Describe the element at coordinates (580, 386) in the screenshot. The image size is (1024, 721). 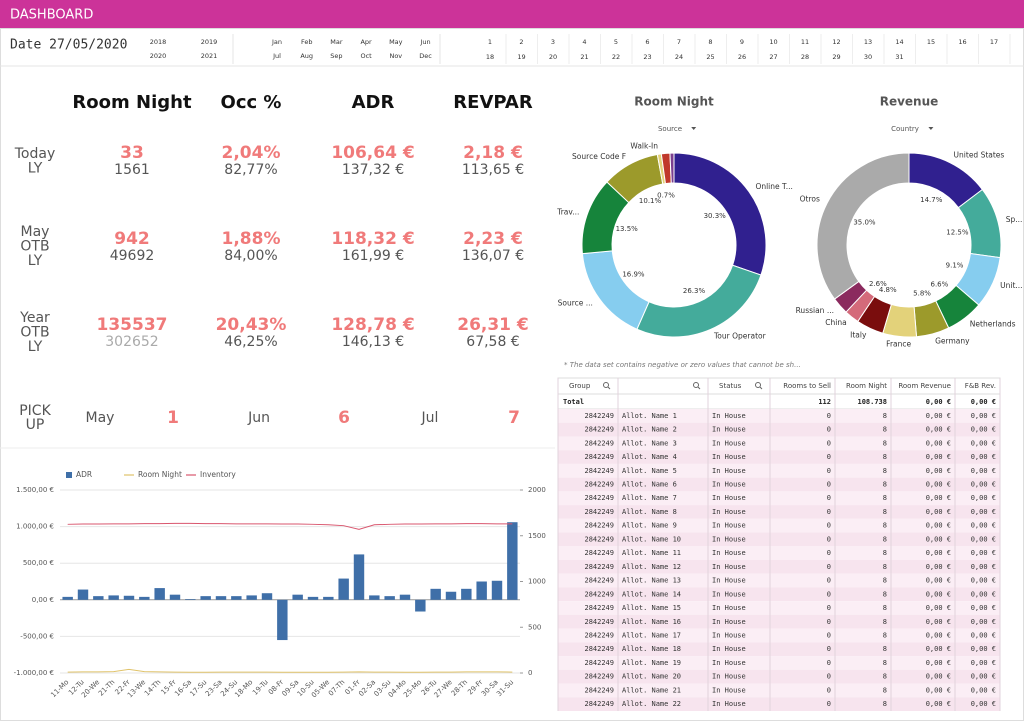
I see `table-header: Group` at that location.